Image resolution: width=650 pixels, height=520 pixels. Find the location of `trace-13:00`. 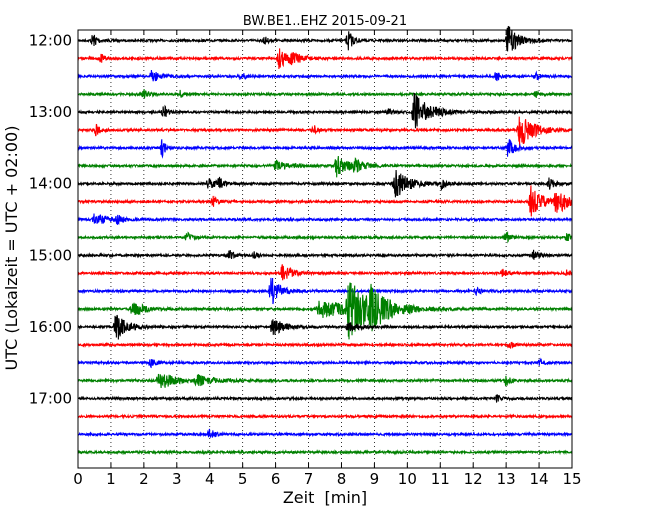

trace-13:00 is located at coordinates (325, 110).